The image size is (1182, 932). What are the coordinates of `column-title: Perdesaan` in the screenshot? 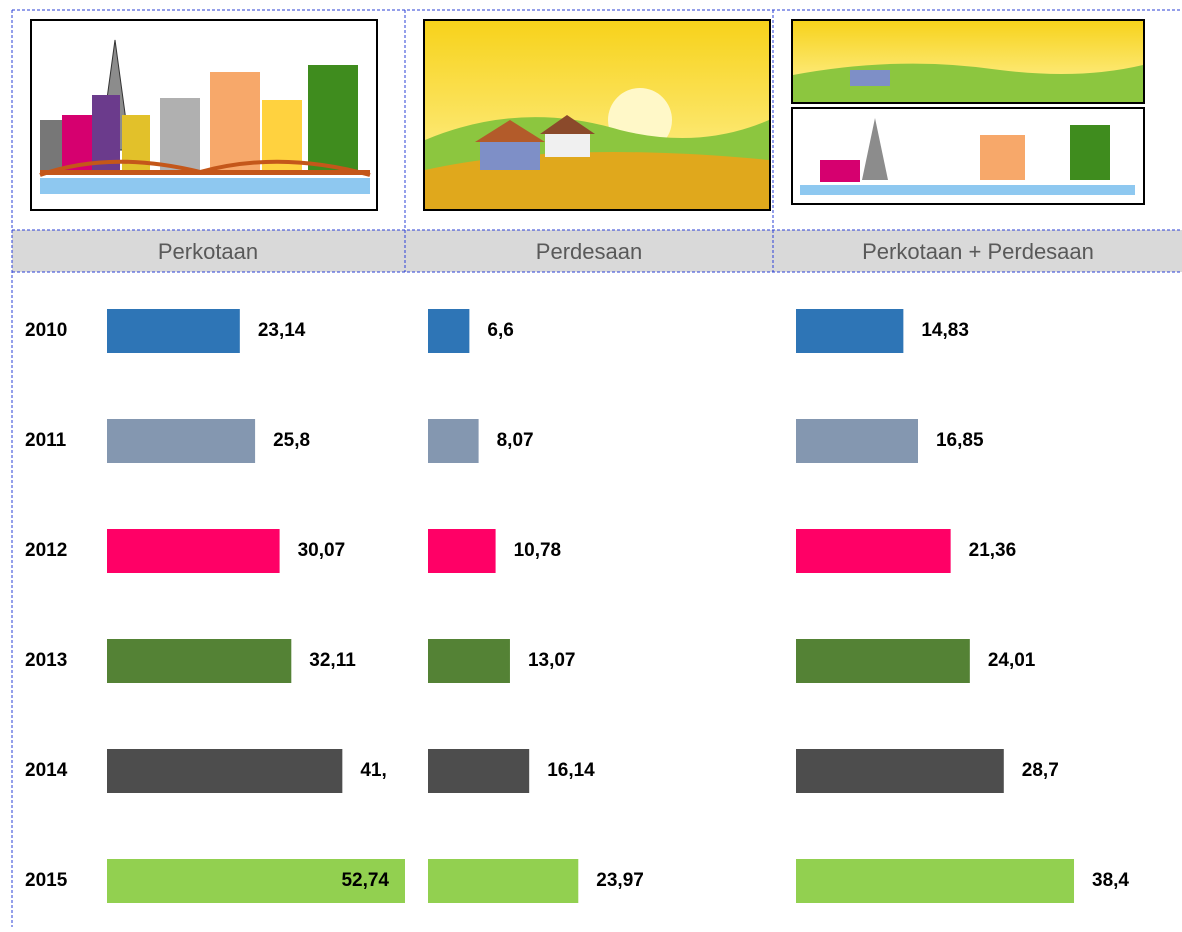 It's located at (589, 251).